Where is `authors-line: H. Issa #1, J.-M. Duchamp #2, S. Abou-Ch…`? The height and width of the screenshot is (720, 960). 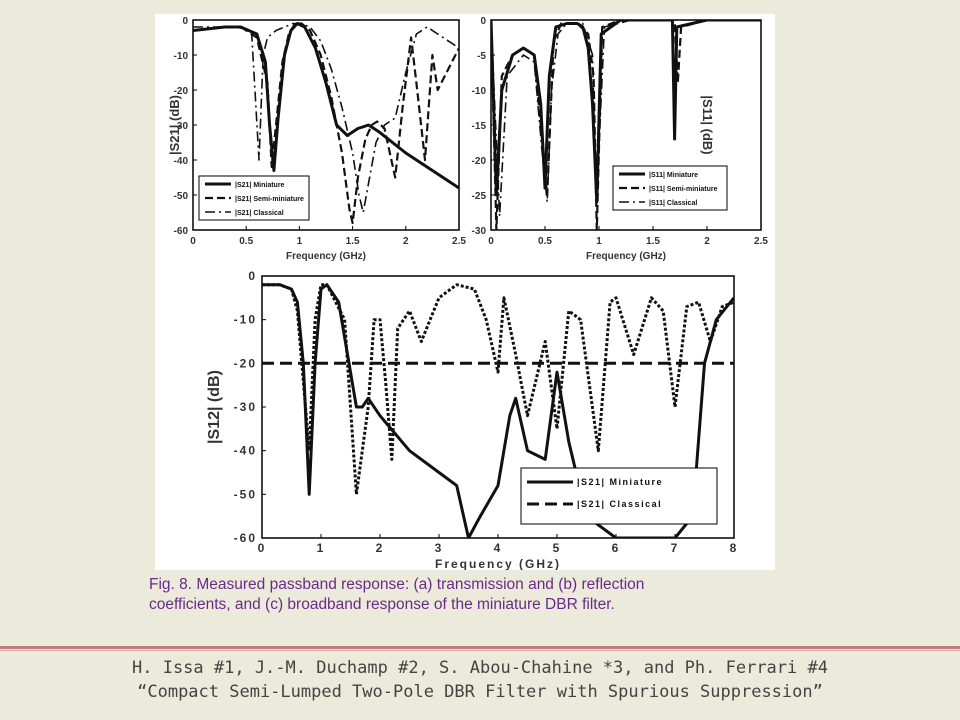 authors-line: H. Issa #1, J.-M. Duchamp #2, S. Abou-Ch… is located at coordinates (480, 668).